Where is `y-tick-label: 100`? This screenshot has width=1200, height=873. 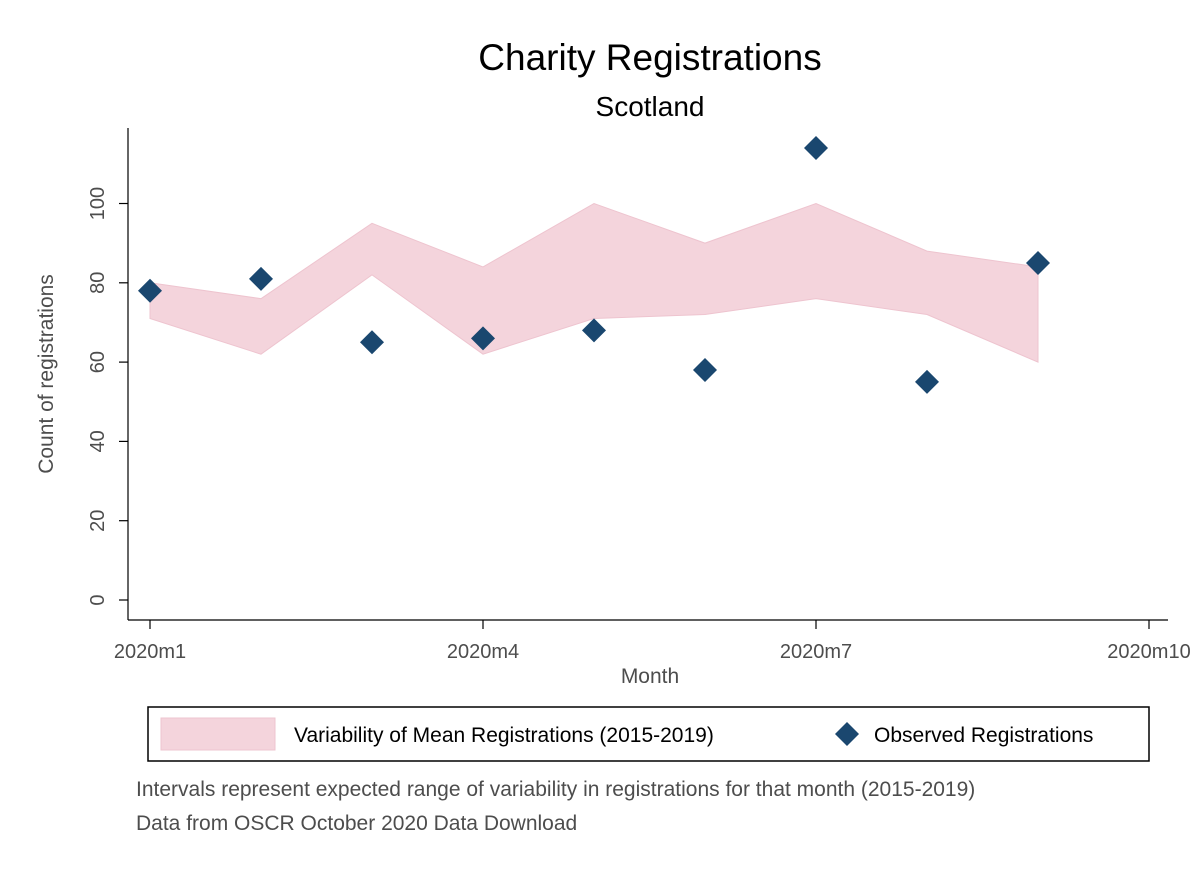
y-tick-label: 100 is located at coordinates (98, 203).